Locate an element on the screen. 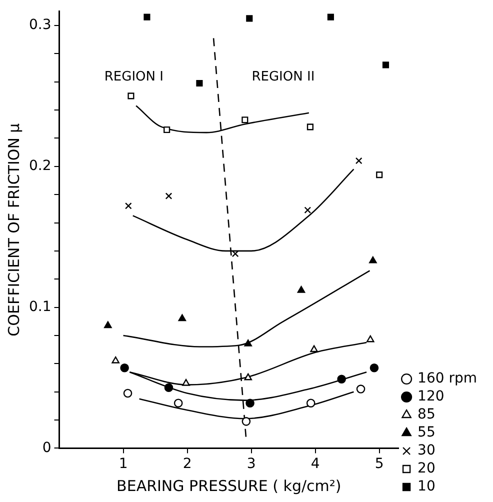 This screenshot has height=502, width=493. legend-label: 20 is located at coordinates (427, 468).